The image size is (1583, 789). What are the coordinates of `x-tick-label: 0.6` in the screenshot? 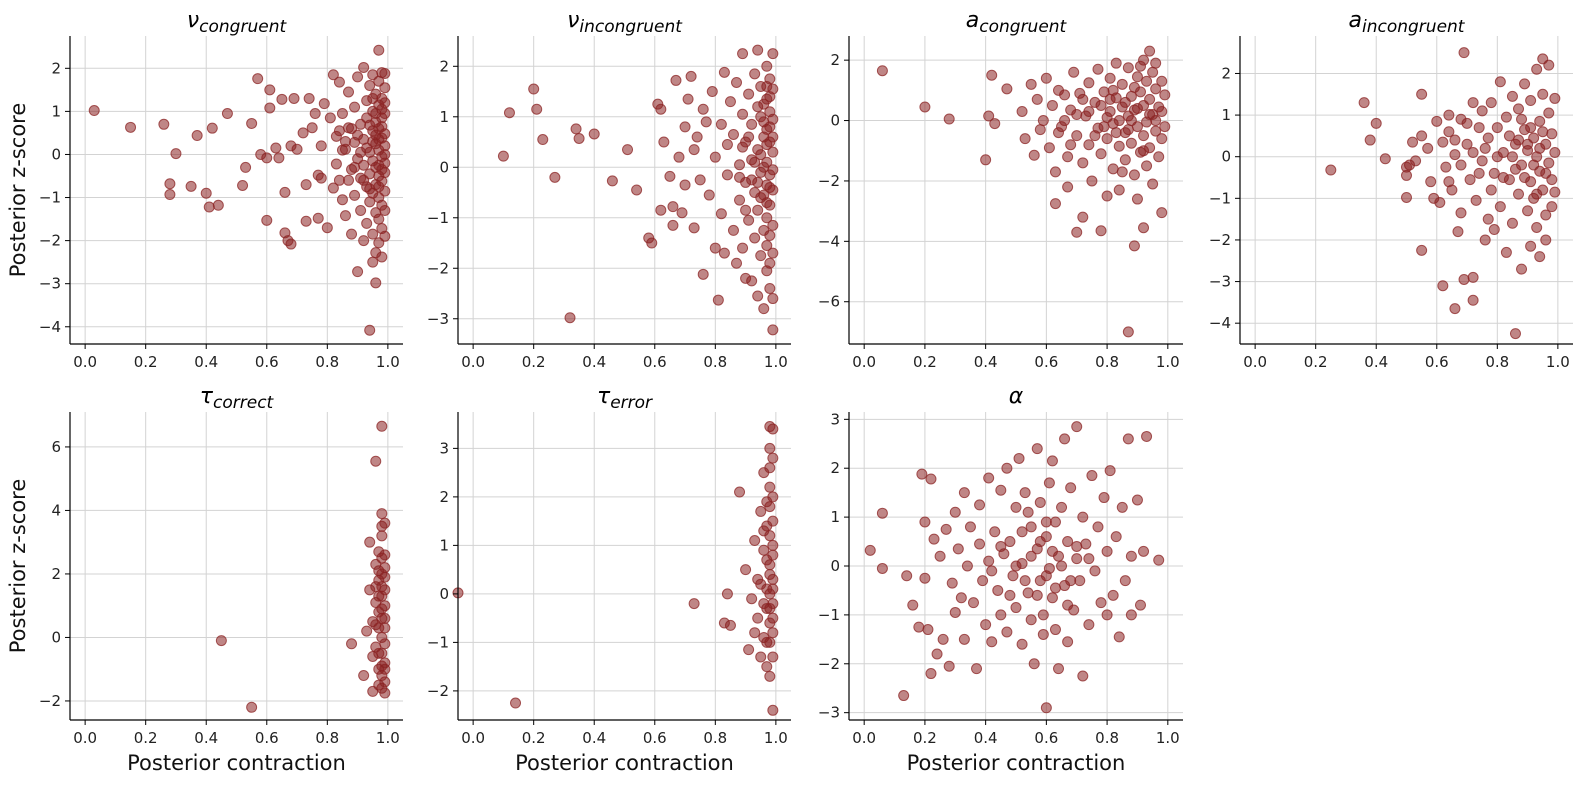 It's located at (267, 362).